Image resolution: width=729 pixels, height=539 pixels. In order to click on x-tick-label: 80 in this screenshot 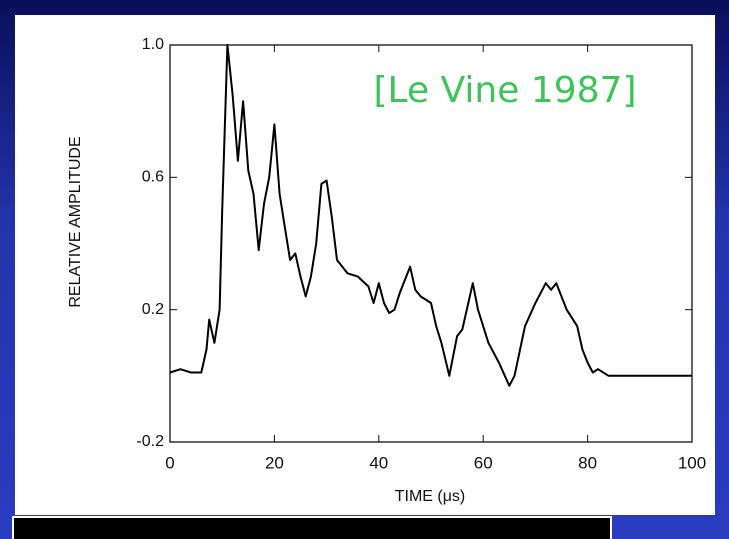, I will do `click(587, 462)`.